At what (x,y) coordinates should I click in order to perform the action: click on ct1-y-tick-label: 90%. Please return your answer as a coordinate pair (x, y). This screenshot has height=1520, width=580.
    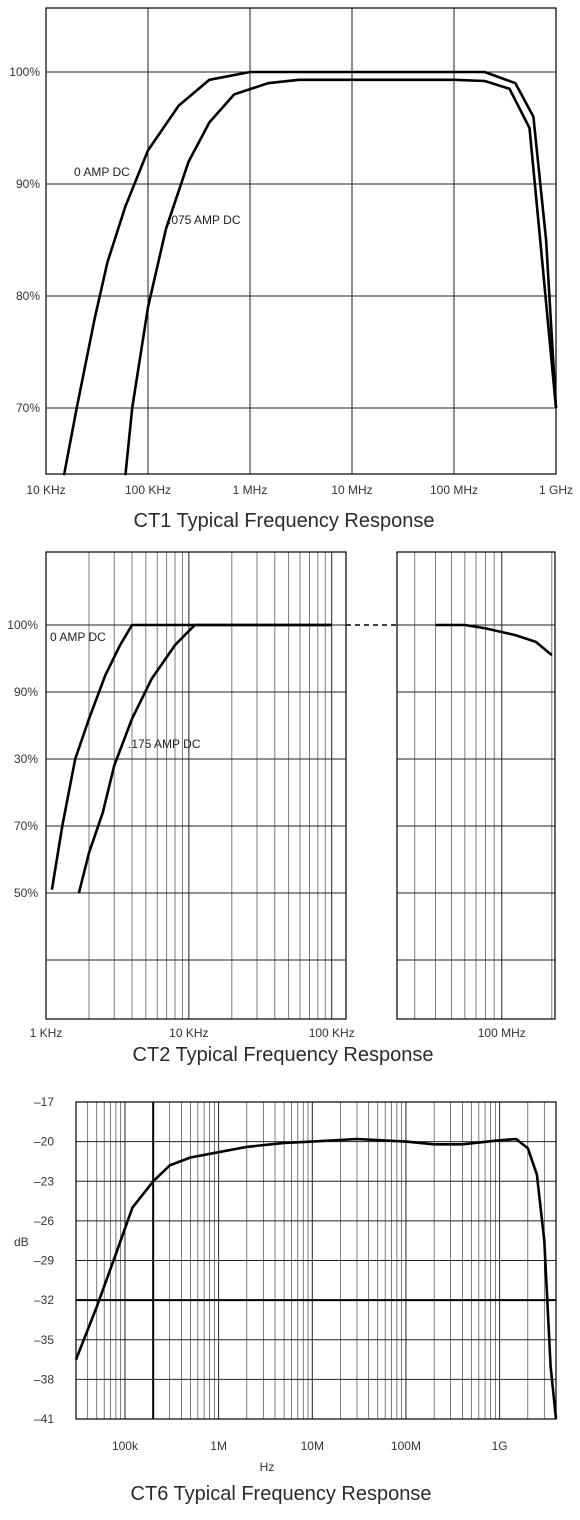
    Looking at the image, I should click on (28, 184).